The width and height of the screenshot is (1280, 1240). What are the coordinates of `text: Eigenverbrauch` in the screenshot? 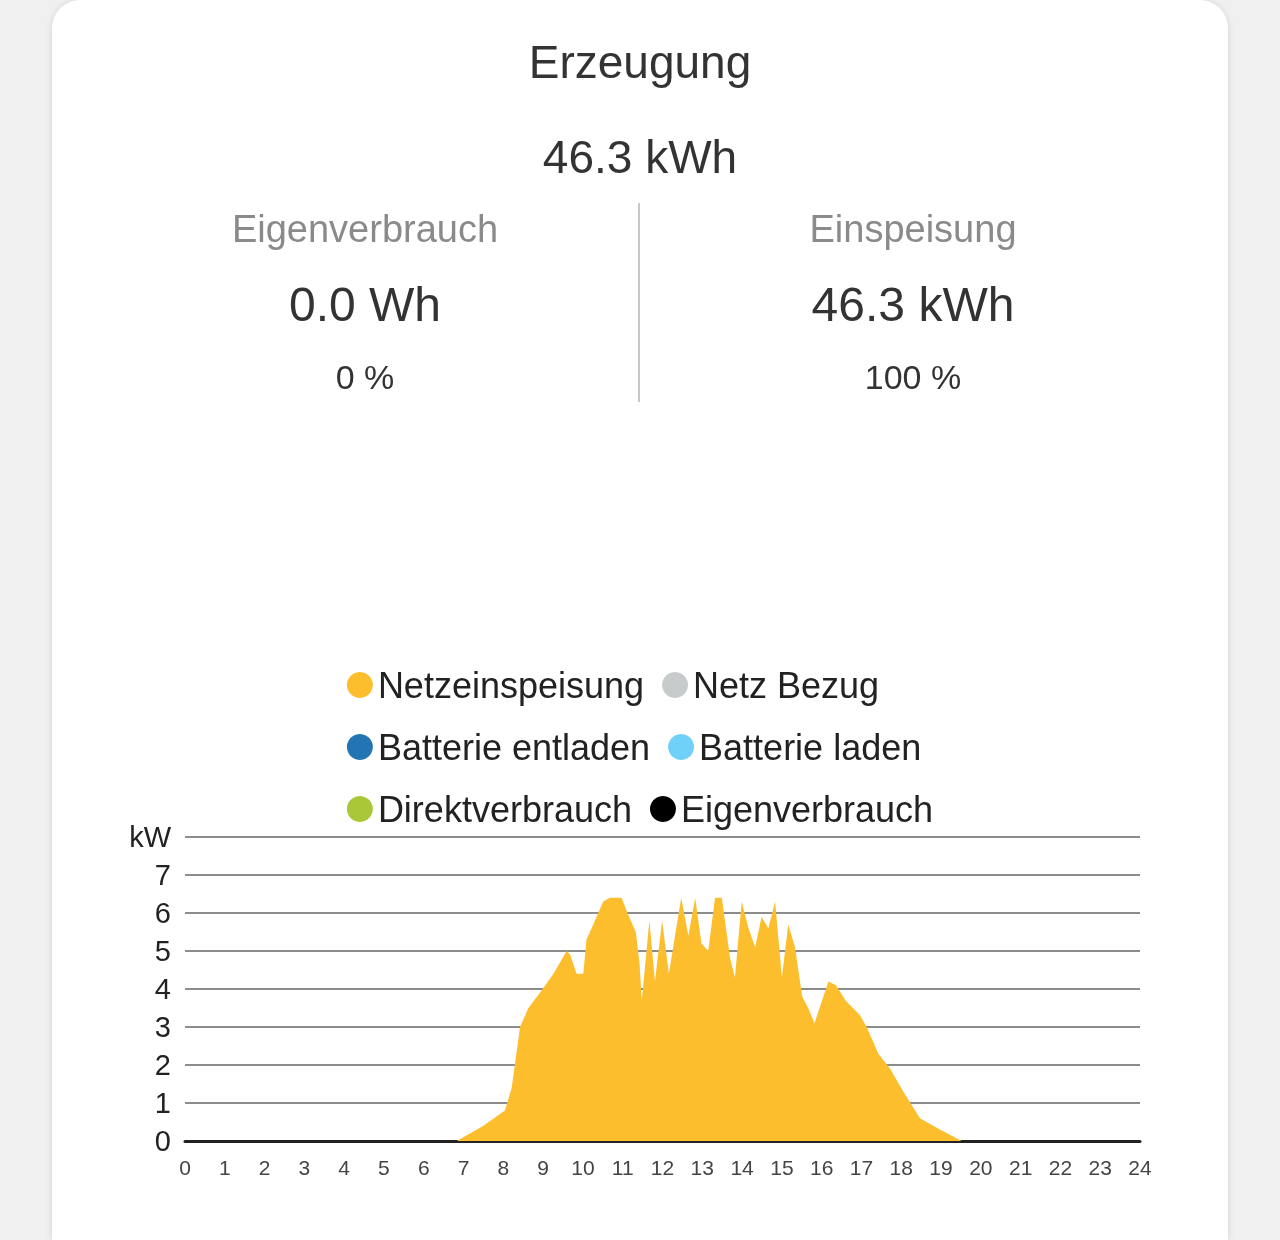 It's located at (365, 229).